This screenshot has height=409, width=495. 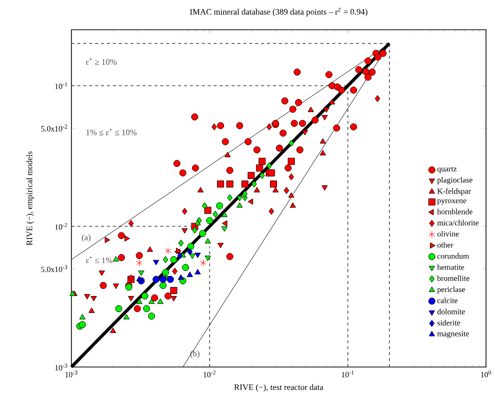 I want to click on annotation: (b), so click(x=195, y=354).